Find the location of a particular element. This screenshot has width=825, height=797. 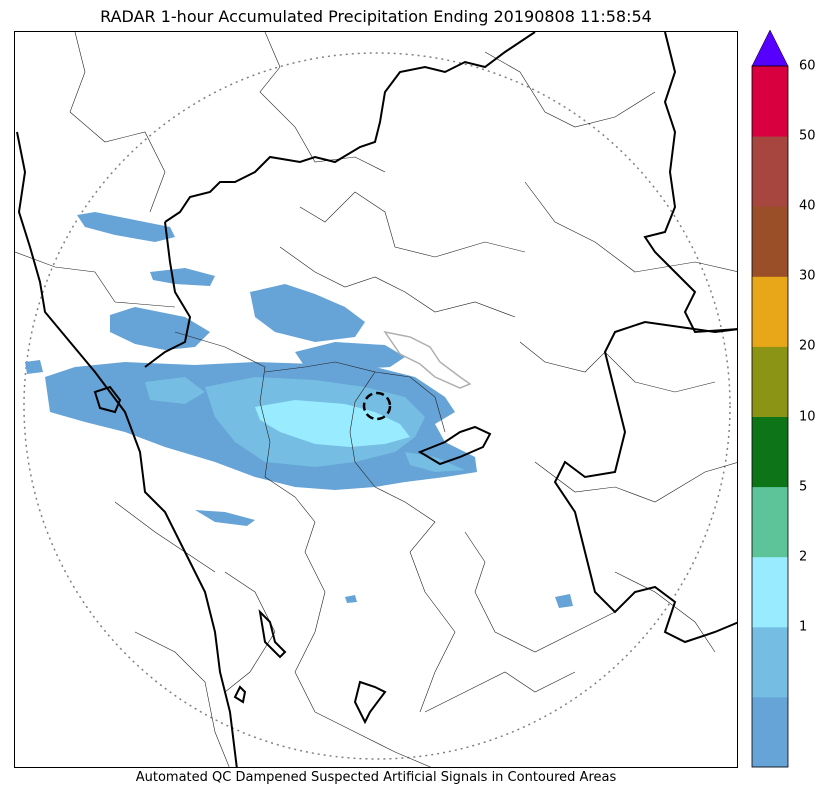

colorbar-tick-label: 50 is located at coordinates (807, 136).